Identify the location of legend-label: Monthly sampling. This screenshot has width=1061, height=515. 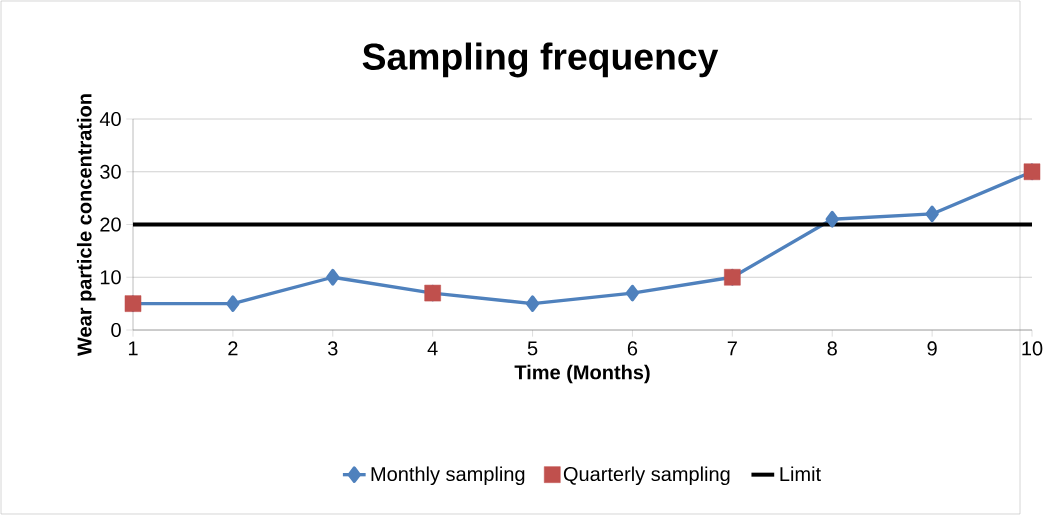
(448, 476).